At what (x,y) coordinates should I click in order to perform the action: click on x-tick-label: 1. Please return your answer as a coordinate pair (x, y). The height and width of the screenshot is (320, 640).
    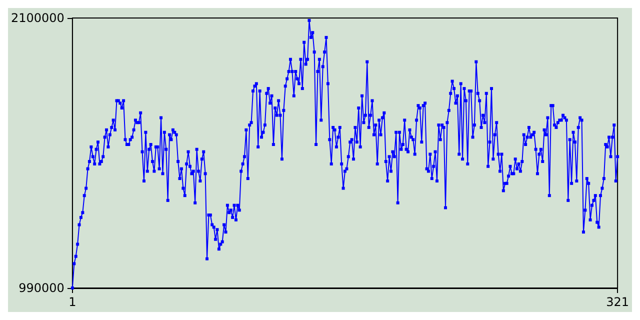
    Looking at the image, I should click on (72, 302).